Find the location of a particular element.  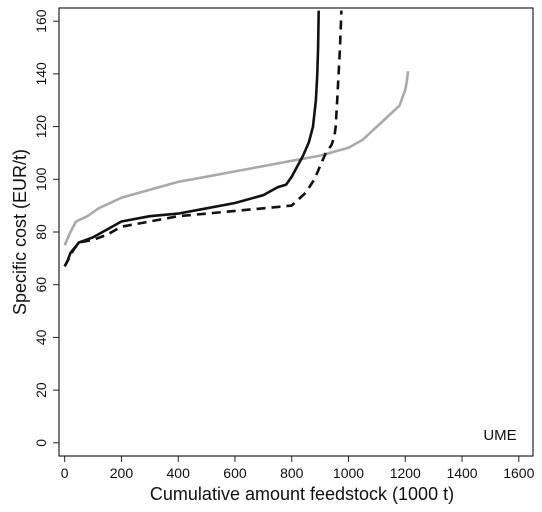

y-tick-label: 120 is located at coordinates (41, 127).